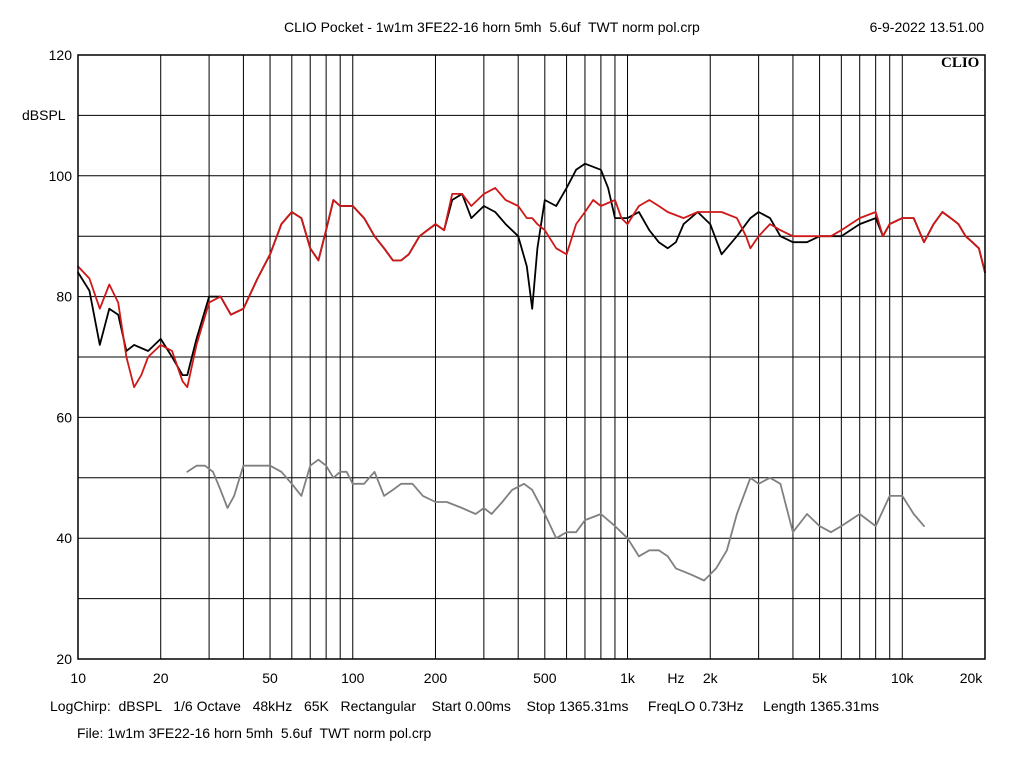  What do you see at coordinates (628, 678) in the screenshot?
I see `x-tick-label: 1k` at bounding box center [628, 678].